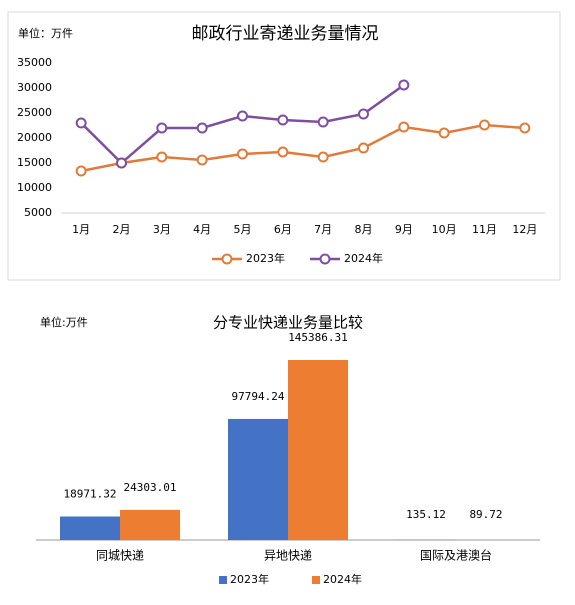 This screenshot has height=605, width=575. I want to click on series-line, so click(302, 148).